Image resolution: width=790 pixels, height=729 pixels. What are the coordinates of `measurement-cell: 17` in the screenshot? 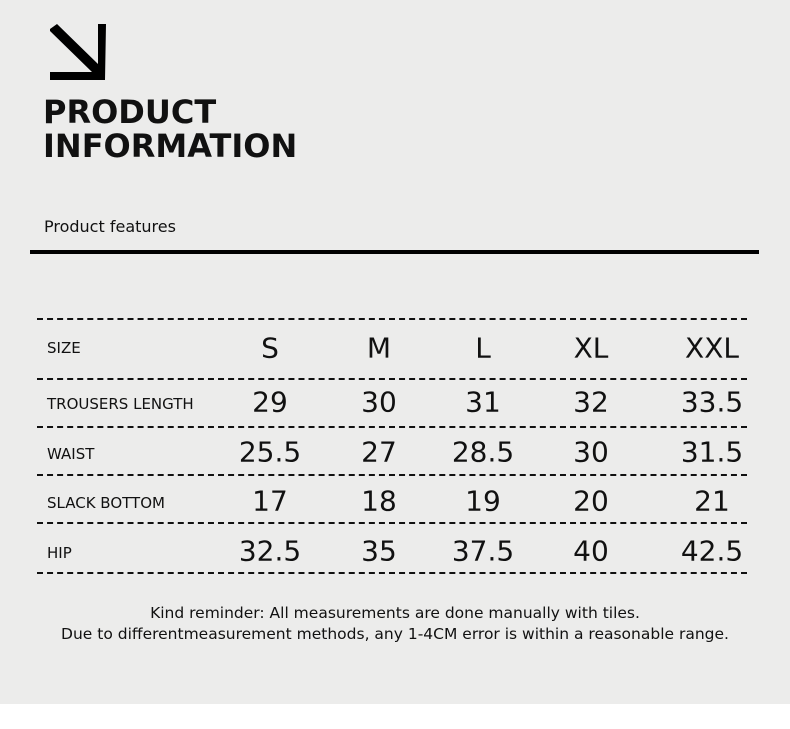 It's located at (270, 501).